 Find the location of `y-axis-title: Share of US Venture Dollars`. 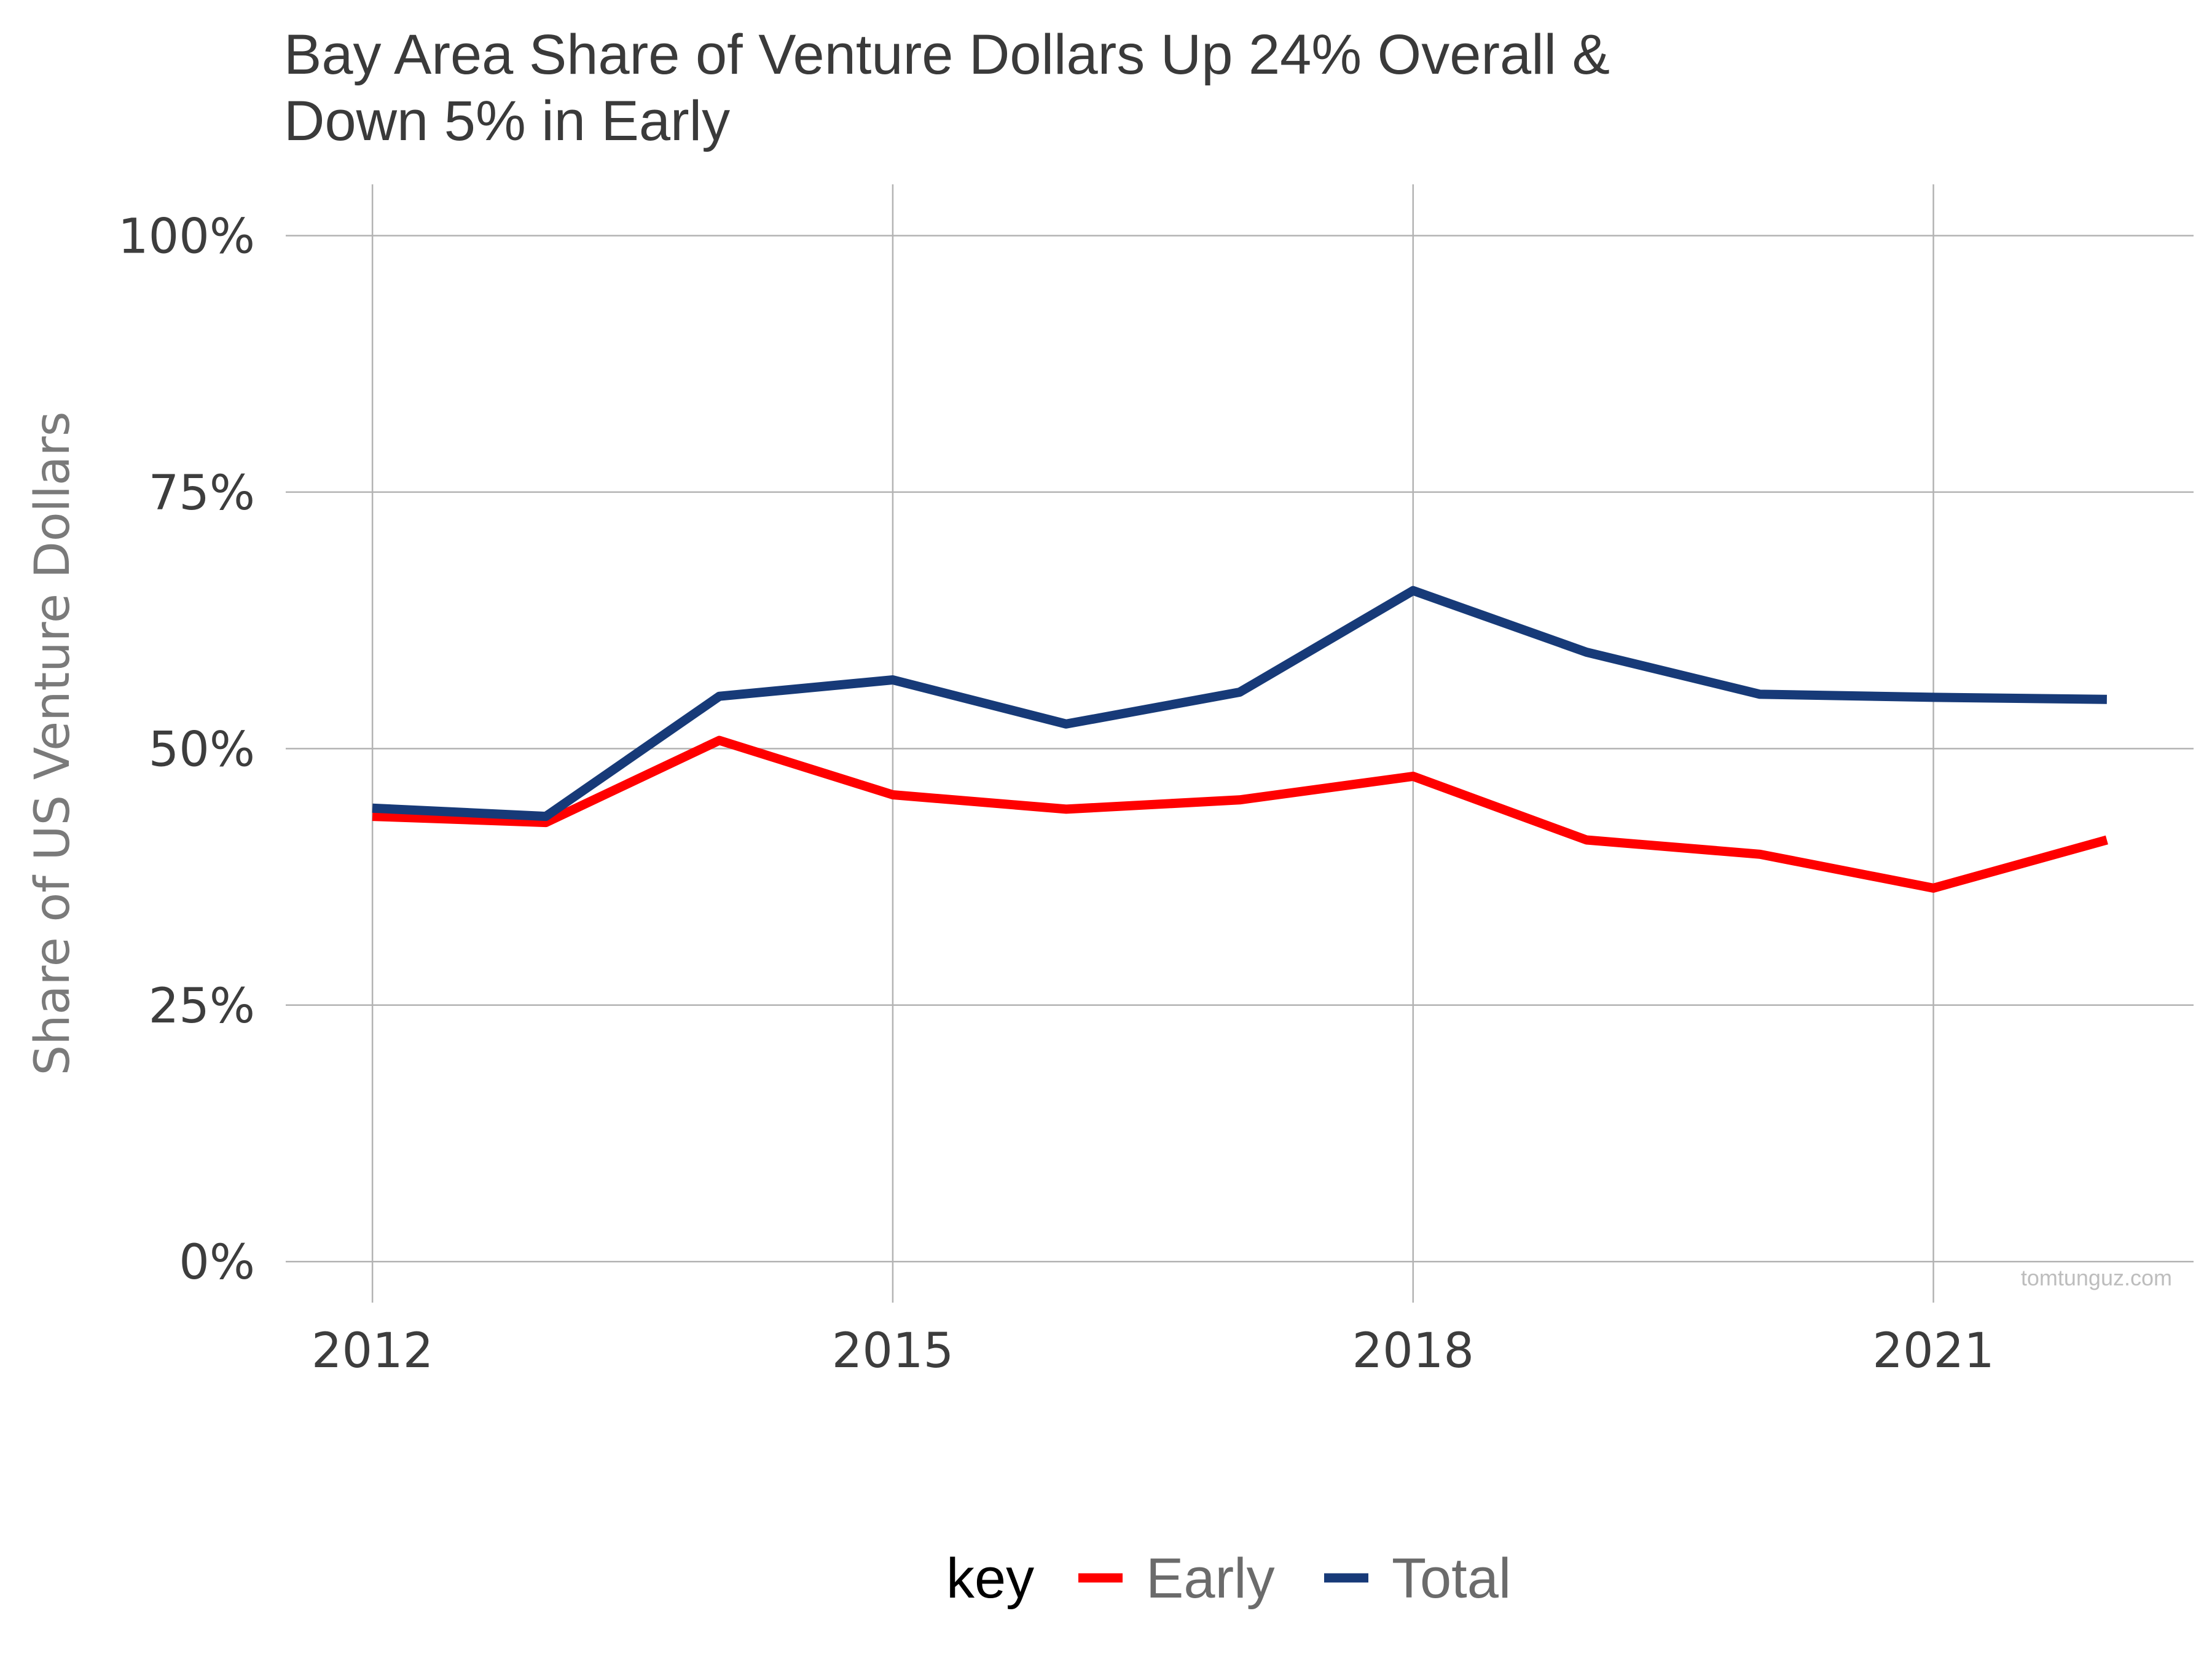

y-axis-title: Share of US Venture Dollars is located at coordinates (52, 744).